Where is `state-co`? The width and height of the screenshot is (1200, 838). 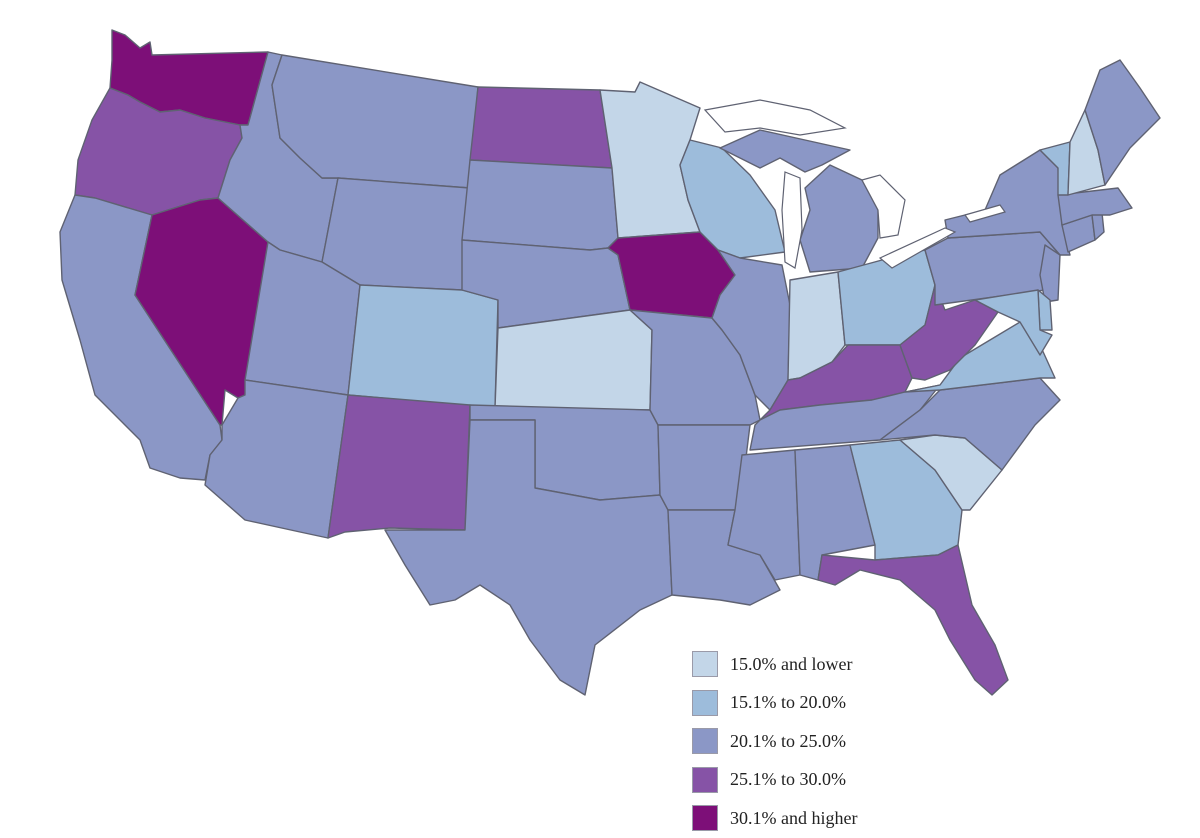
state-co is located at coordinates (423, 346).